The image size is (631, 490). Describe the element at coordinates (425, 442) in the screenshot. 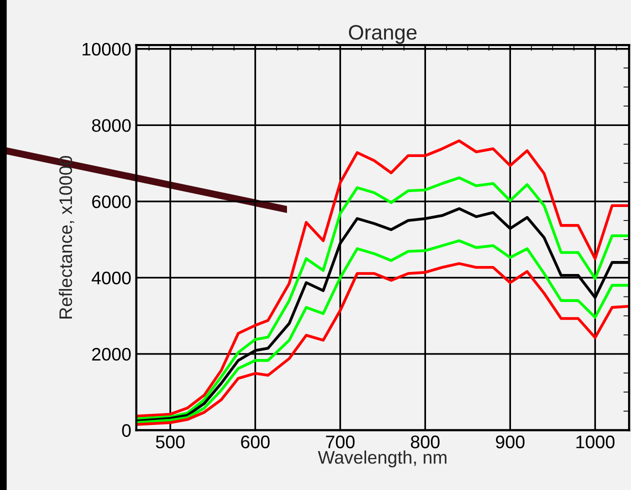

I see `x-tick-label: 800` at that location.